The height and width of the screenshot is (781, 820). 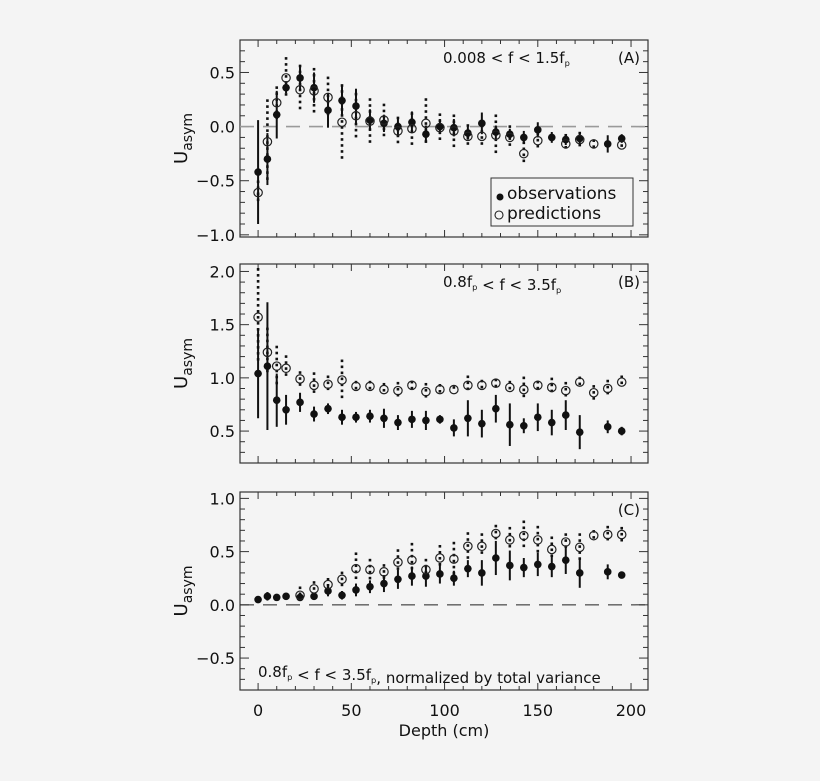 I want to click on y-tick-label: 0.0, so click(x=222, y=605).